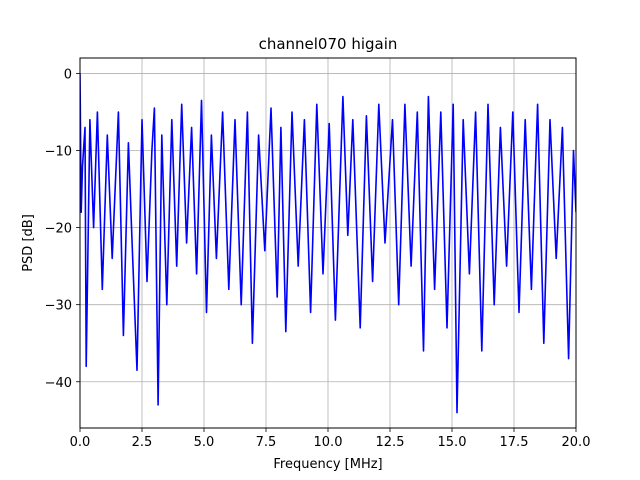 The image size is (640, 480). I want to click on y-tick-label: 0, so click(68, 74).